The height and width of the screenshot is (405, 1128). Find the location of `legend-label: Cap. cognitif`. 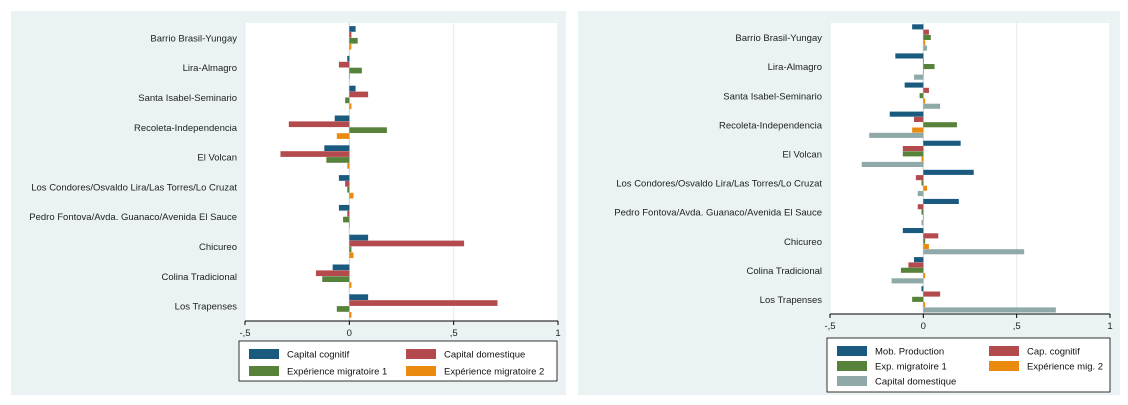

legend-label: Cap. cognitif is located at coordinates (1053, 352).